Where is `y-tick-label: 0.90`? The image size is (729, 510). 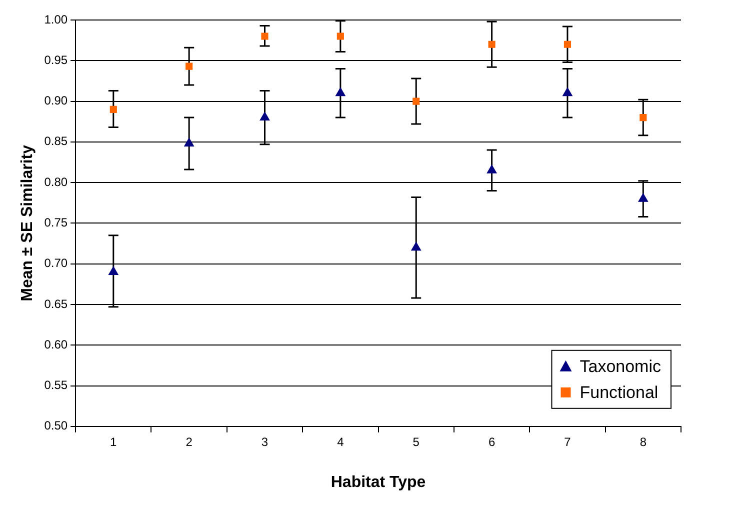
y-tick-label: 0.90 is located at coordinates (56, 101).